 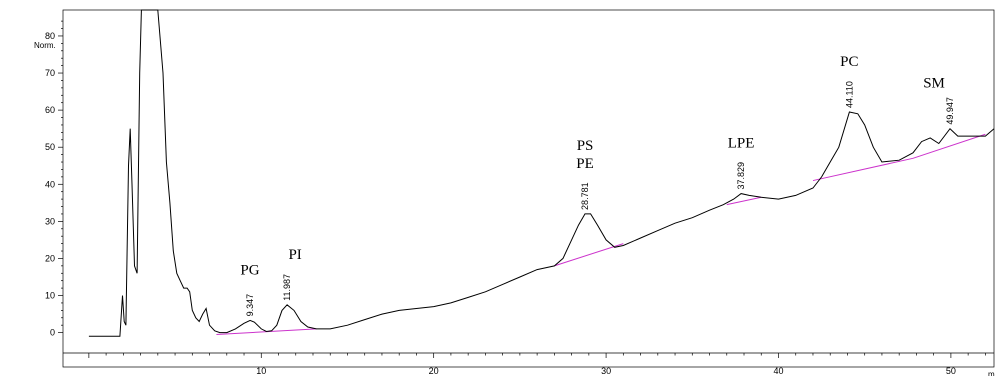 I want to click on x-axis-ticks: 10 20 30 40 50, so click(x=537, y=364).